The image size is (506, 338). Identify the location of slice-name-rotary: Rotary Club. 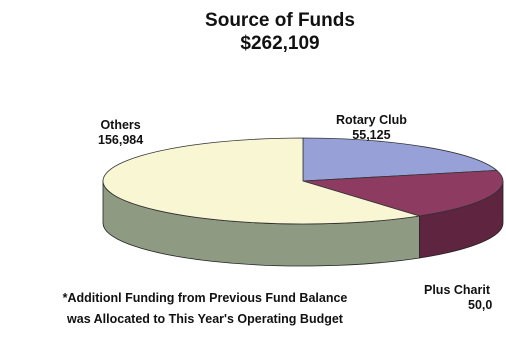
(371, 120).